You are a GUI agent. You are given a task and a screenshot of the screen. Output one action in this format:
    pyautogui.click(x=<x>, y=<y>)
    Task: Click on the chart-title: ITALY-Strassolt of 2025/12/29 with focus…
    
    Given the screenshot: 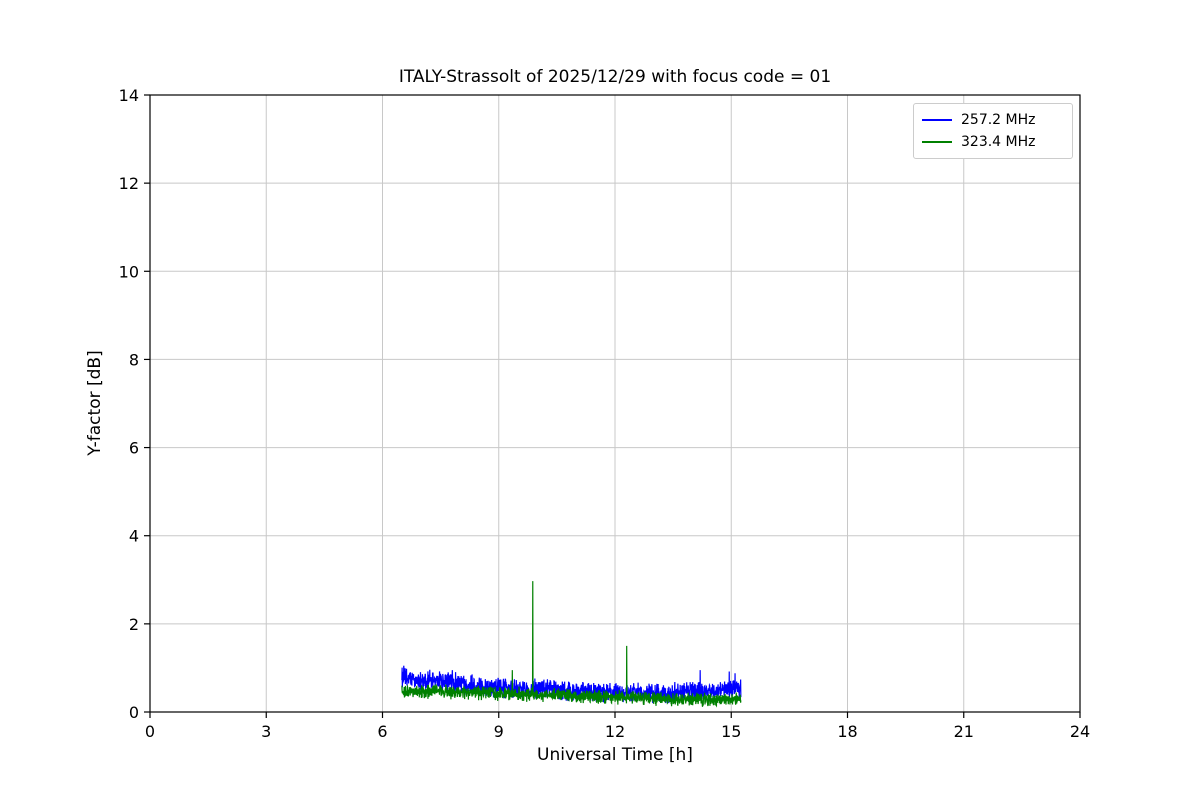 What is the action you would take?
    pyautogui.click(x=615, y=77)
    